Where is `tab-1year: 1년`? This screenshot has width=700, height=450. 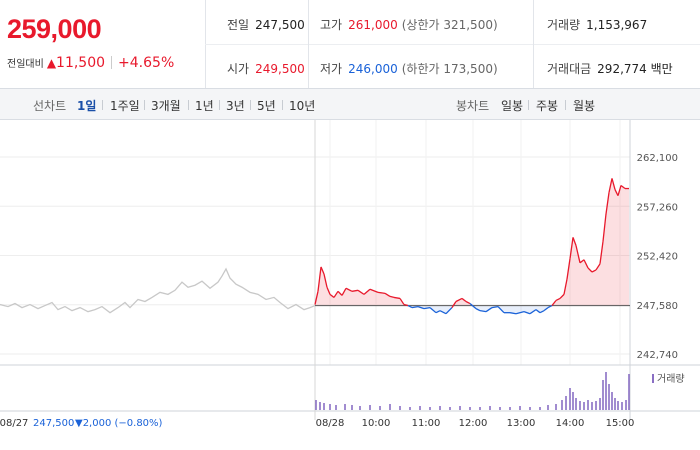
tab-1year: 1년 is located at coordinates (204, 106).